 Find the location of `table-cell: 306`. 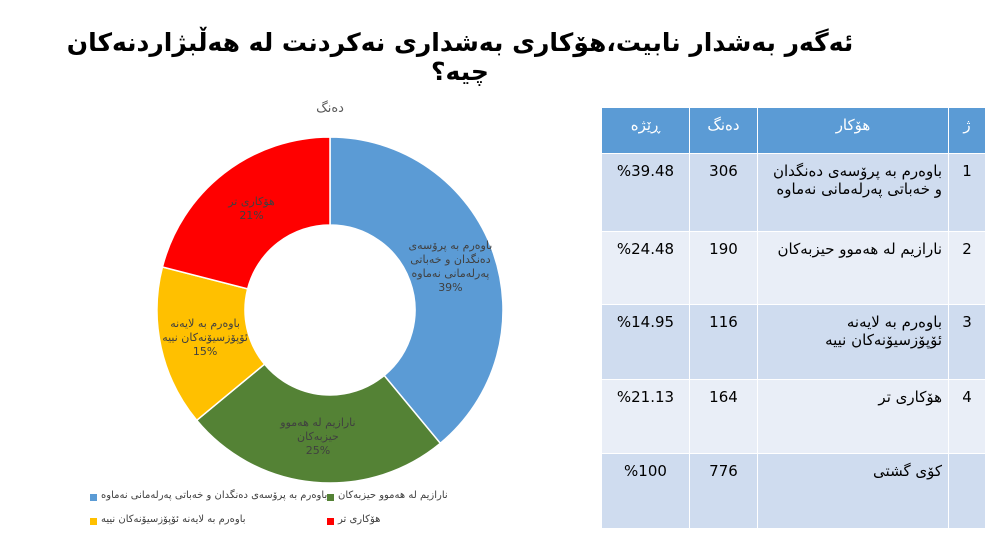

table-cell: 306 is located at coordinates (723, 192).